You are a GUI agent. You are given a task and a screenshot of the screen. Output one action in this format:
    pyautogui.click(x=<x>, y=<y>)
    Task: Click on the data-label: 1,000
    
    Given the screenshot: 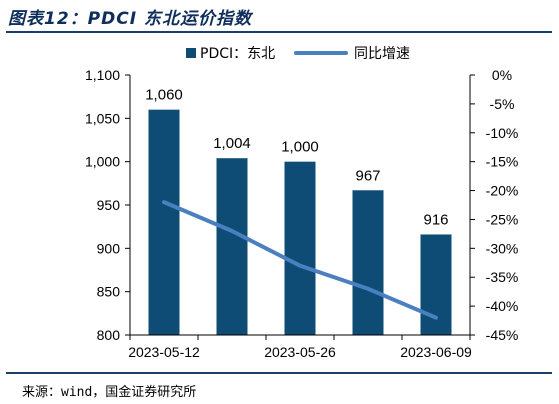 What is the action you would take?
    pyautogui.click(x=300, y=147)
    